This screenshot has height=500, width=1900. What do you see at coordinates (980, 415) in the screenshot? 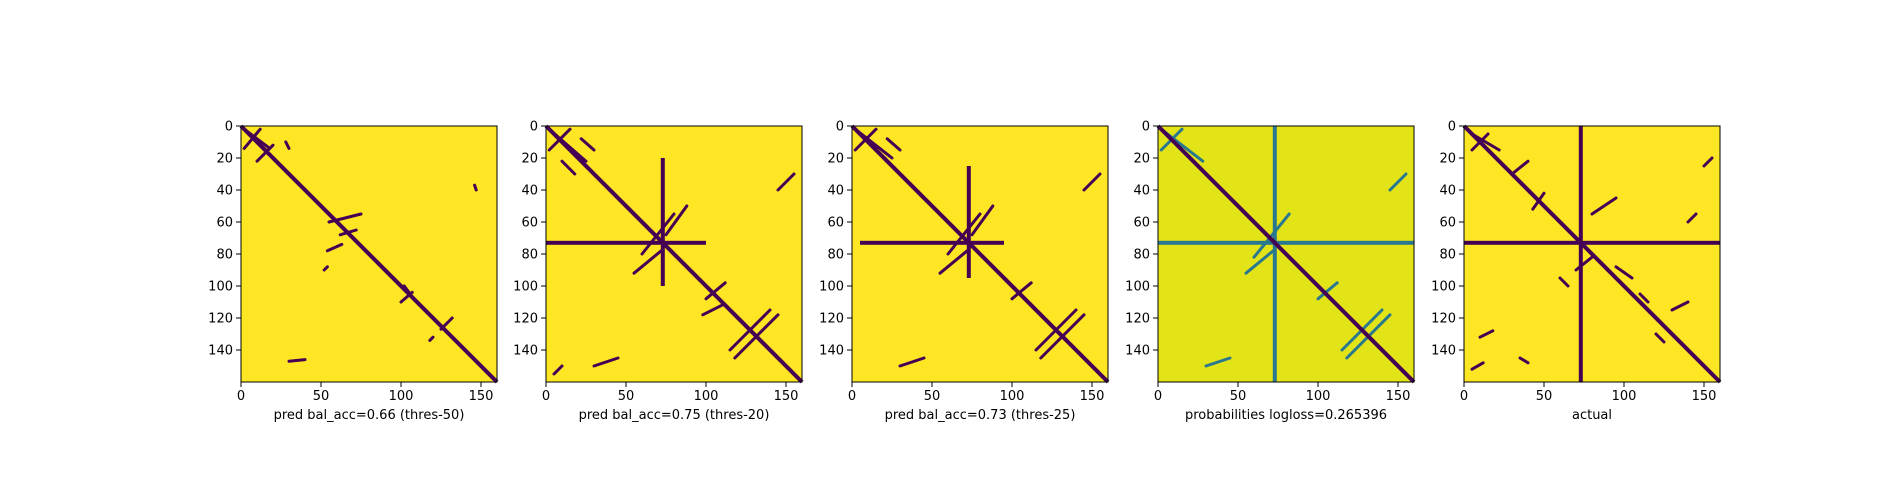
I see `x-axis-label: pred bal_acc=0.73 (thres-25)` at bounding box center [980, 415].